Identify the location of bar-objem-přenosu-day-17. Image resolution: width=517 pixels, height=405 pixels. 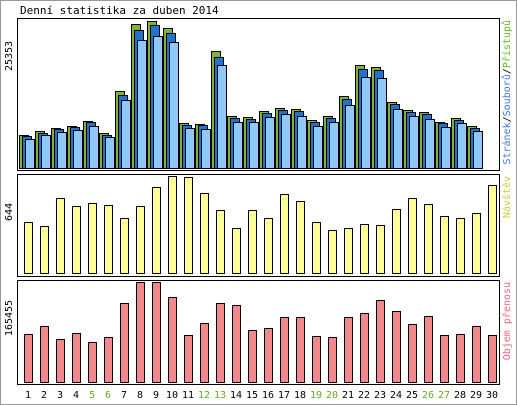
(284, 350).